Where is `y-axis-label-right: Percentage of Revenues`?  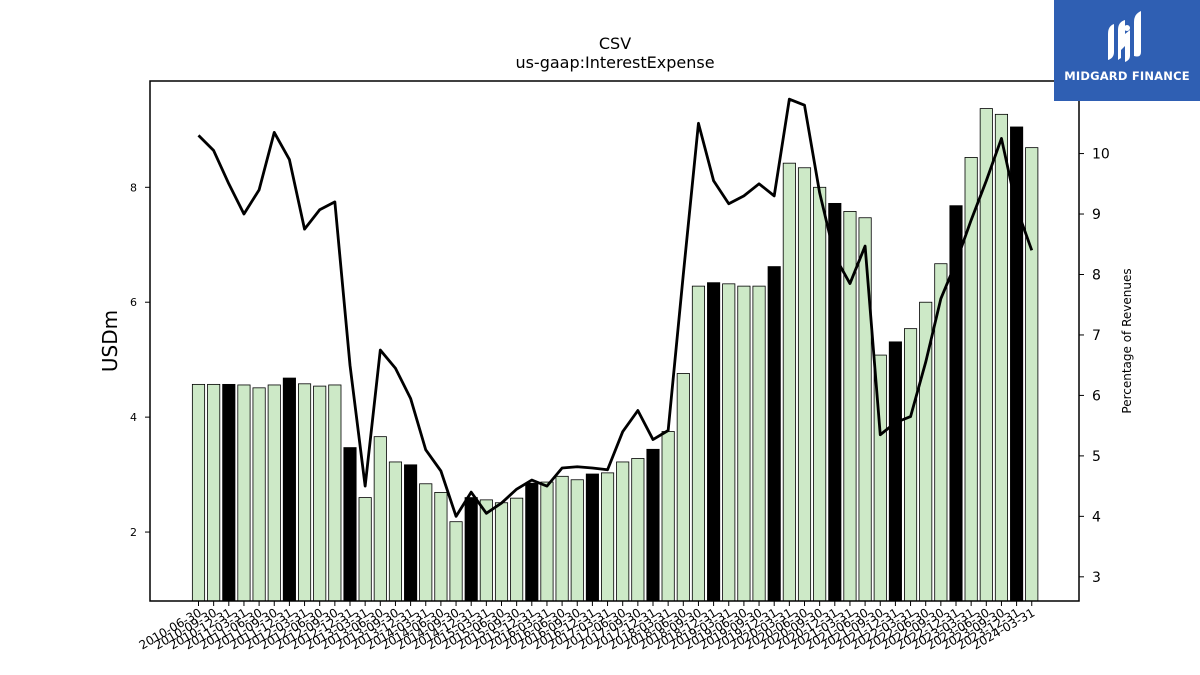
y-axis-label-right: Percentage of Revenues is located at coordinates (1127, 340).